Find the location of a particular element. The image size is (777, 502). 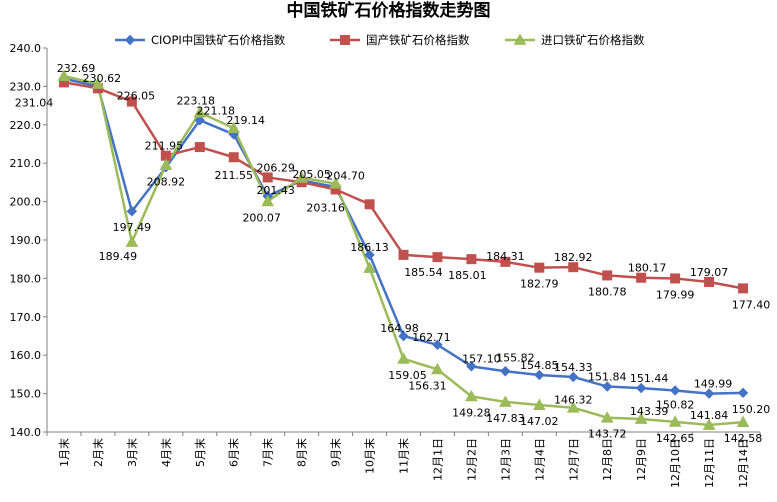

data-label: 201.43 is located at coordinates (275, 190).